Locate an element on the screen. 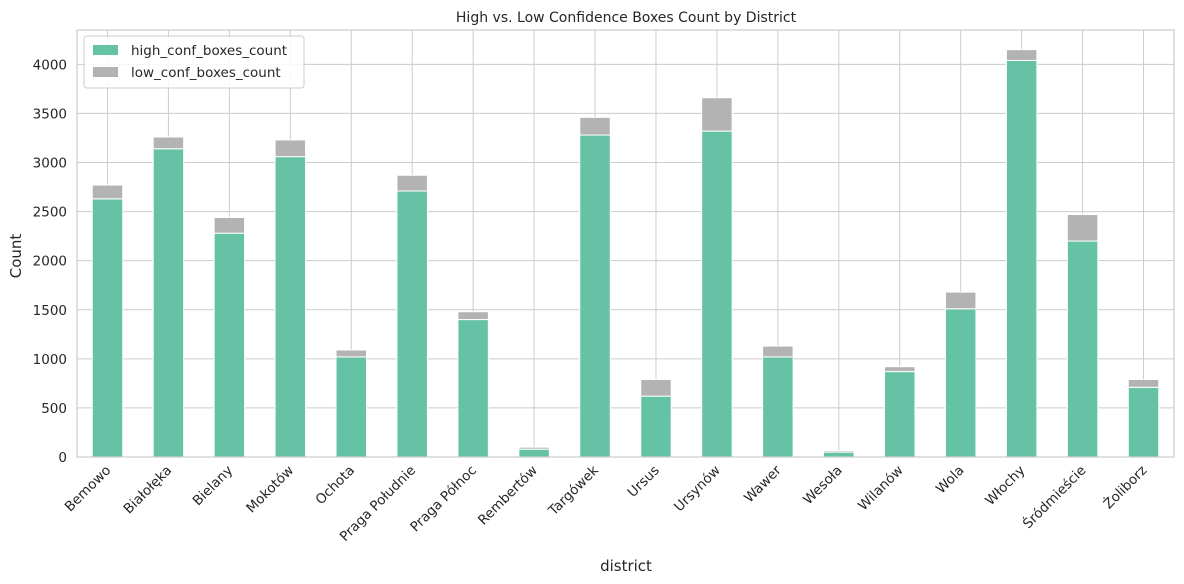  y-tick-label: 500 is located at coordinates (54, 409).